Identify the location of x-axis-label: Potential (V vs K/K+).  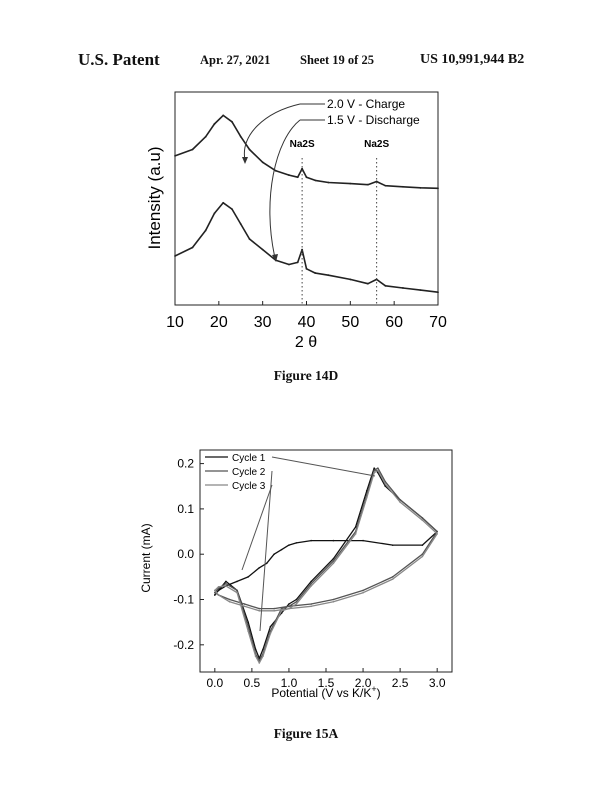
(325, 692).